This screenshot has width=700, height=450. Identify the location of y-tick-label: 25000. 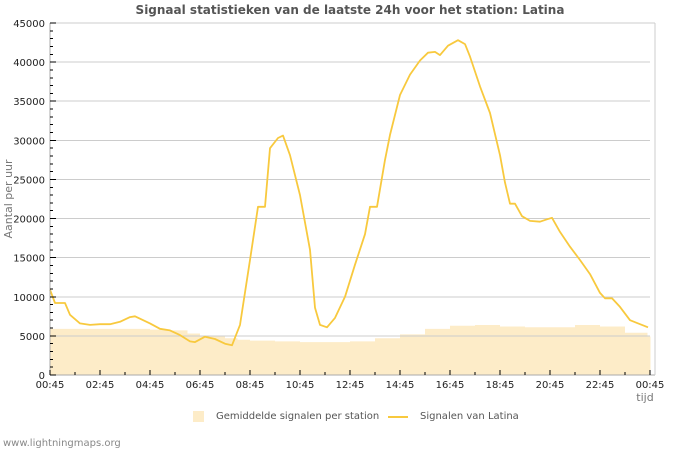
(29, 180).